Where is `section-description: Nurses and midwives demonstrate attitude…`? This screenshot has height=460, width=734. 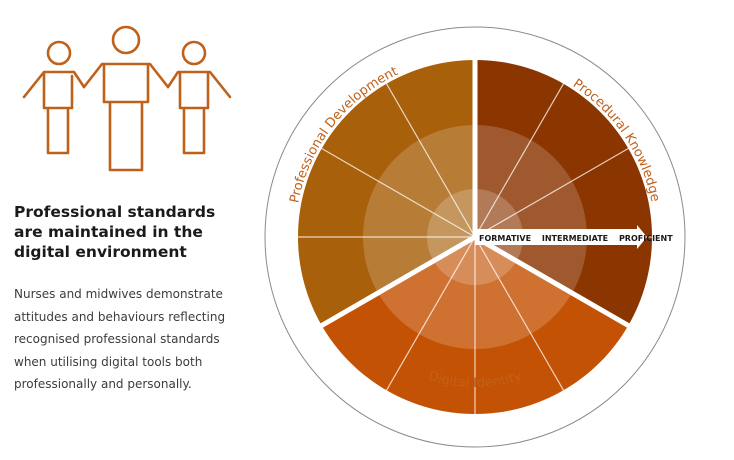
section-description: Nurses and midwives demonstrate attitude… is located at coordinates (120, 339).